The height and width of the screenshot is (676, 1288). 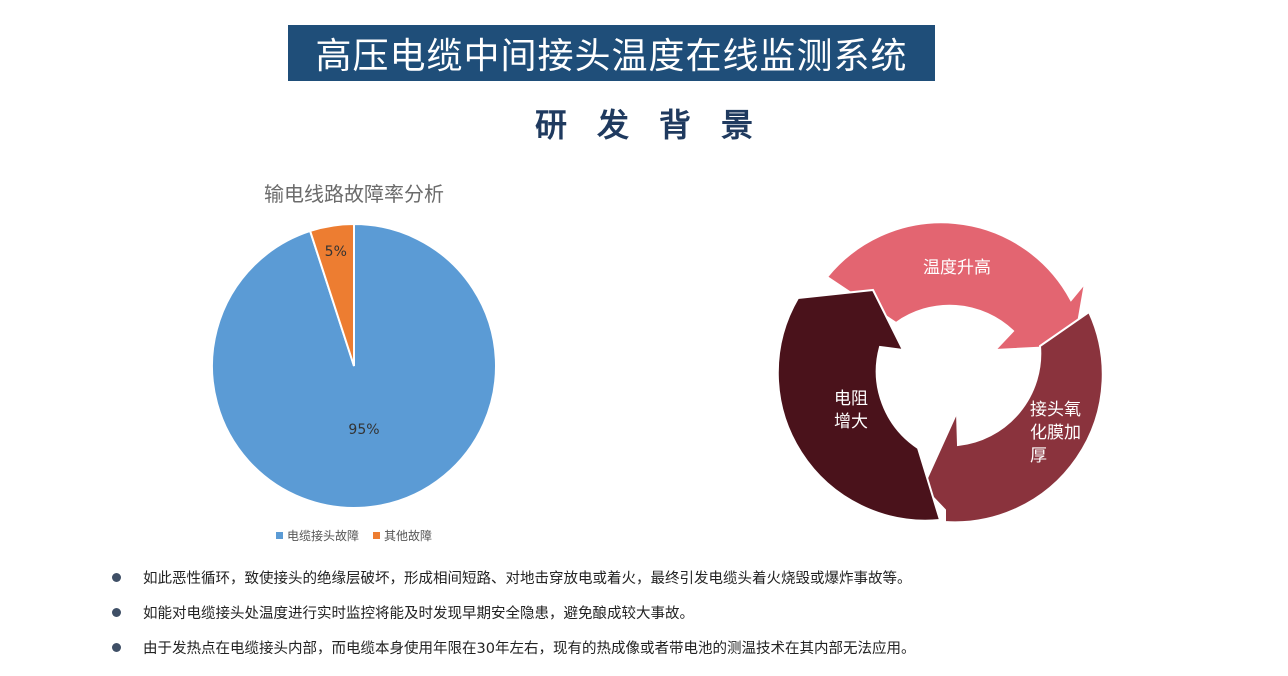 I want to click on pie-data-label: 5%, so click(x=336, y=252).